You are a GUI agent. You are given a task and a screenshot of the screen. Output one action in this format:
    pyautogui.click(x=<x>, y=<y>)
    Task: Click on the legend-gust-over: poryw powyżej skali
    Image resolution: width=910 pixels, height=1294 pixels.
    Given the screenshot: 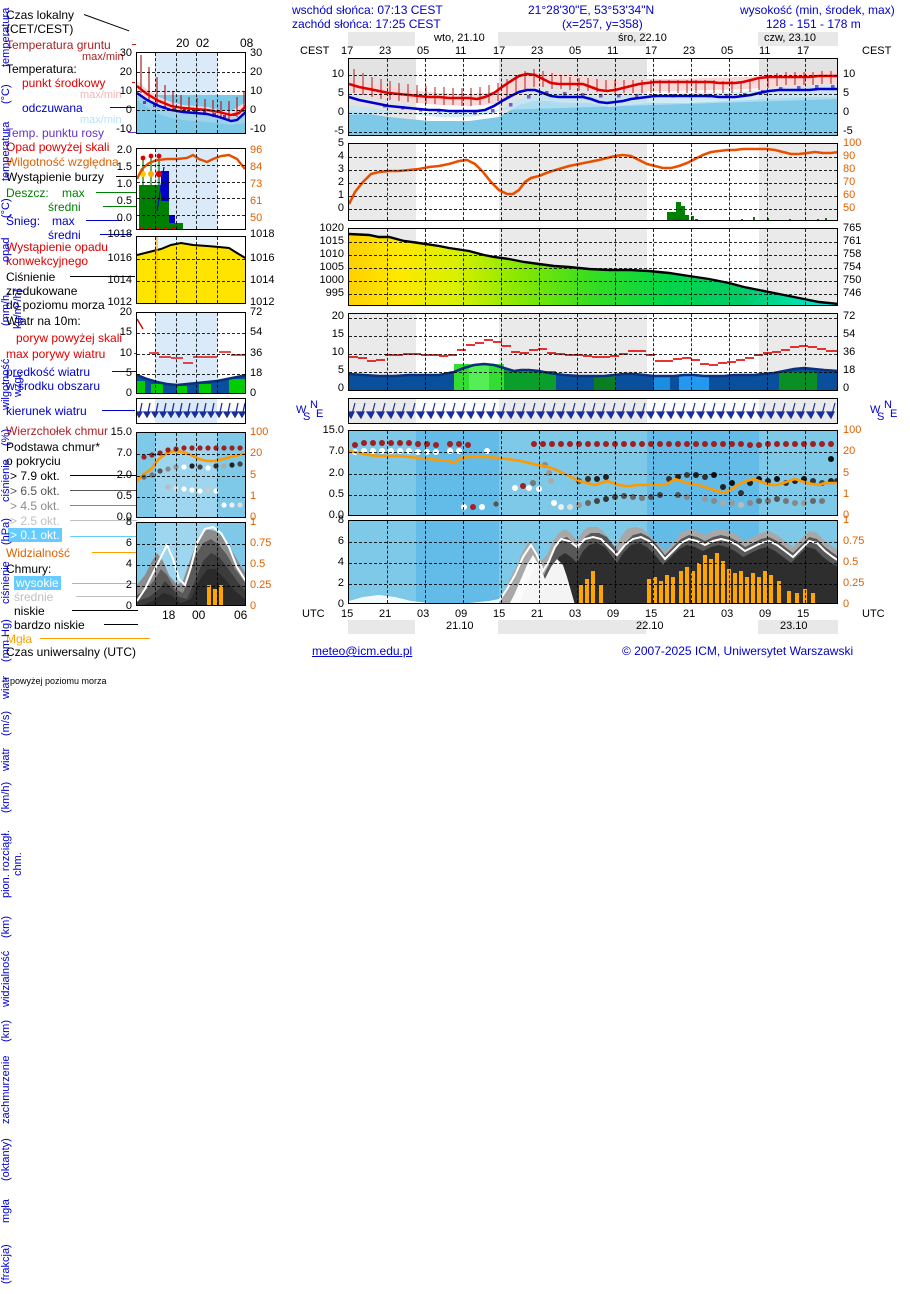 What is the action you would take?
    pyautogui.click(x=69, y=338)
    